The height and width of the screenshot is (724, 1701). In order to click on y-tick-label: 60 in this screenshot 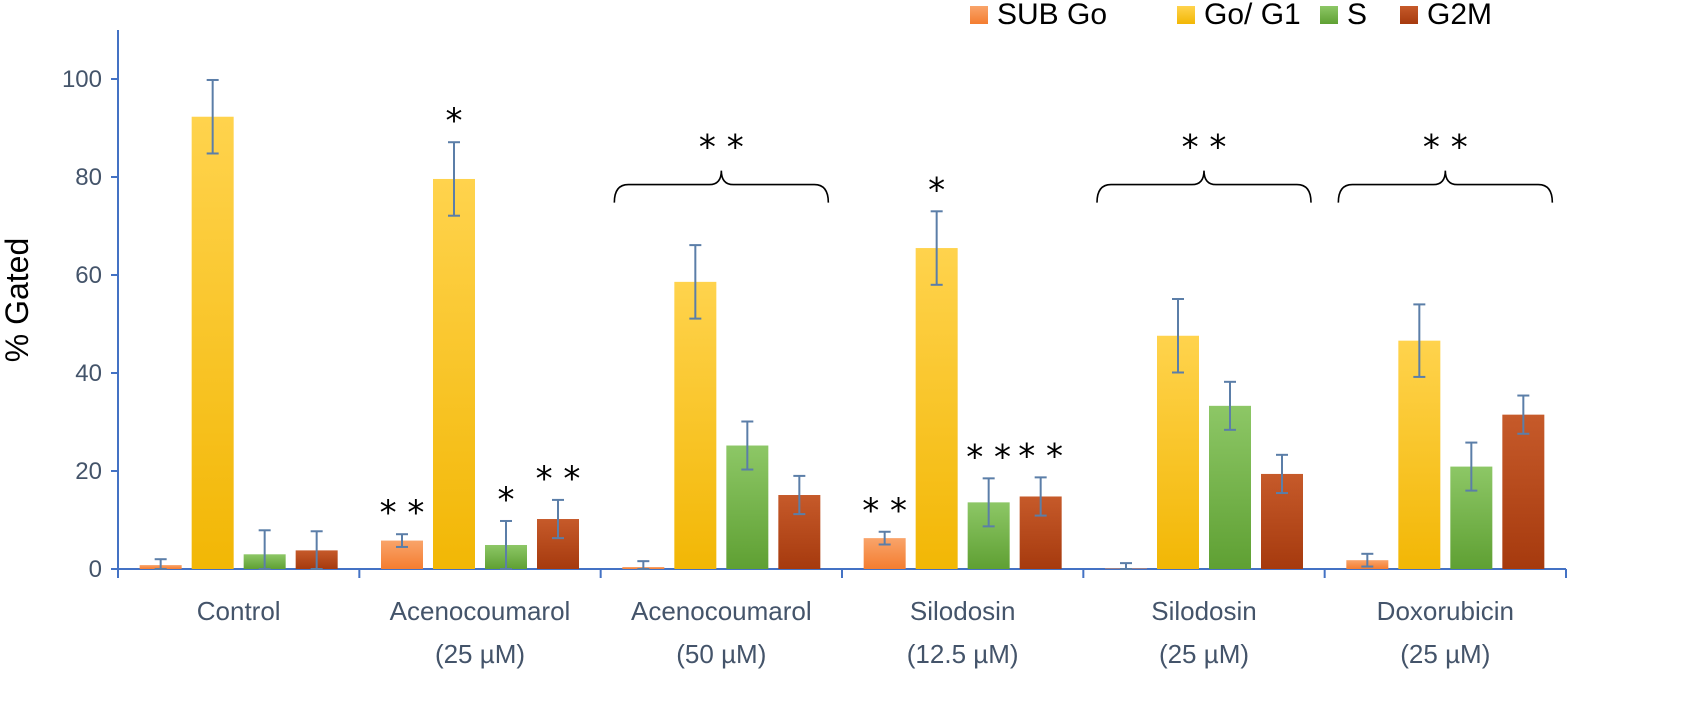, I will do `click(88, 275)`.